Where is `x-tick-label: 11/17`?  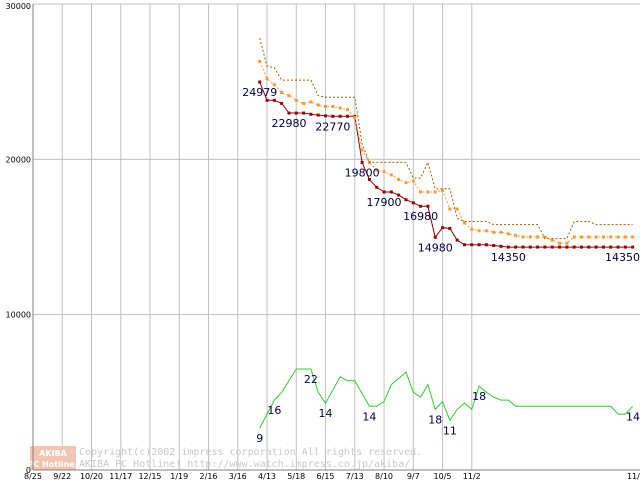
x-tick-label: 11/17 is located at coordinates (120, 476).